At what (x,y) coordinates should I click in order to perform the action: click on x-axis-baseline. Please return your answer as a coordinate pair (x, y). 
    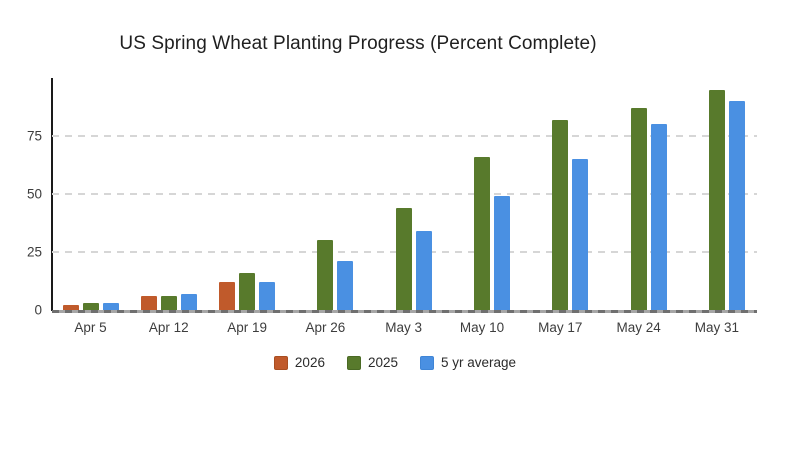
    Looking at the image, I should click on (404, 311).